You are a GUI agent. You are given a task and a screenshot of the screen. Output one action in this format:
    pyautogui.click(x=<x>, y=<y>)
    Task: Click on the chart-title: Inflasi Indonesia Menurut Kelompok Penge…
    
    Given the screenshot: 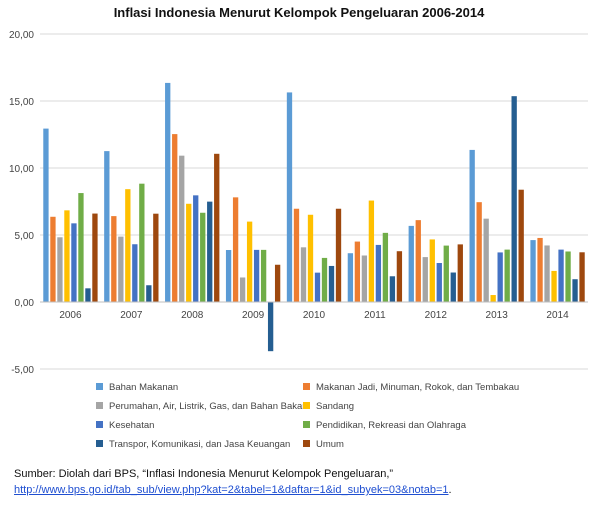 What is the action you would take?
    pyautogui.click(x=299, y=12)
    